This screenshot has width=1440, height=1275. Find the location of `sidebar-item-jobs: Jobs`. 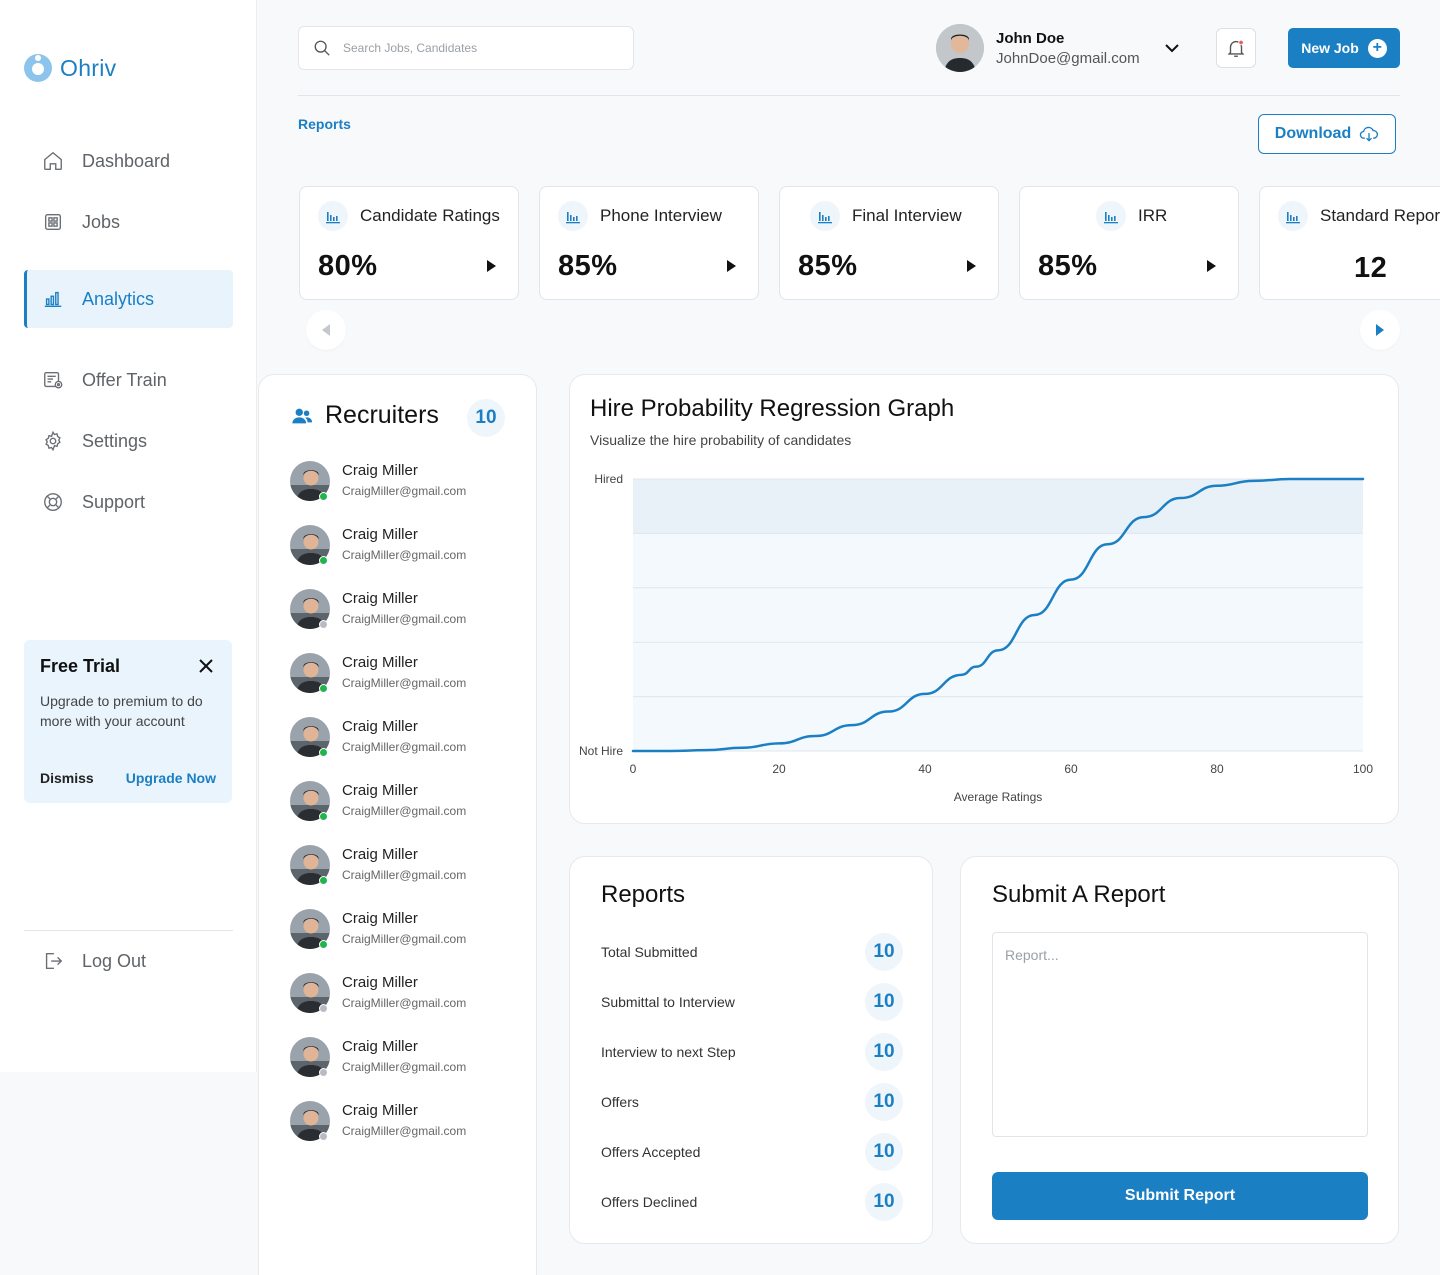

sidebar-item-jobs: Jobs is located at coordinates (128, 222).